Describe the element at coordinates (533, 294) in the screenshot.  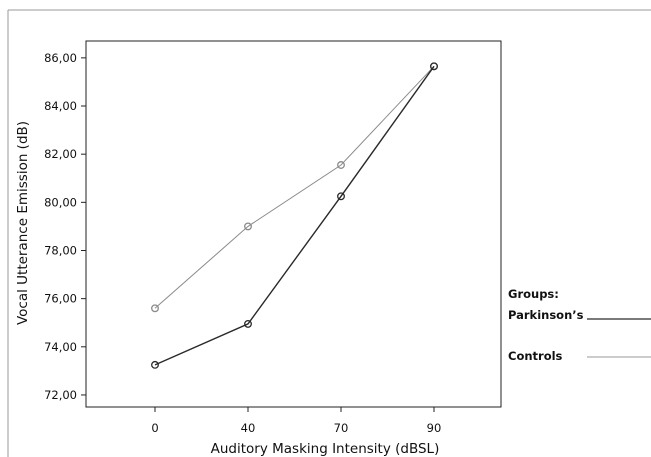
I see `legend-title: Groups:` at that location.